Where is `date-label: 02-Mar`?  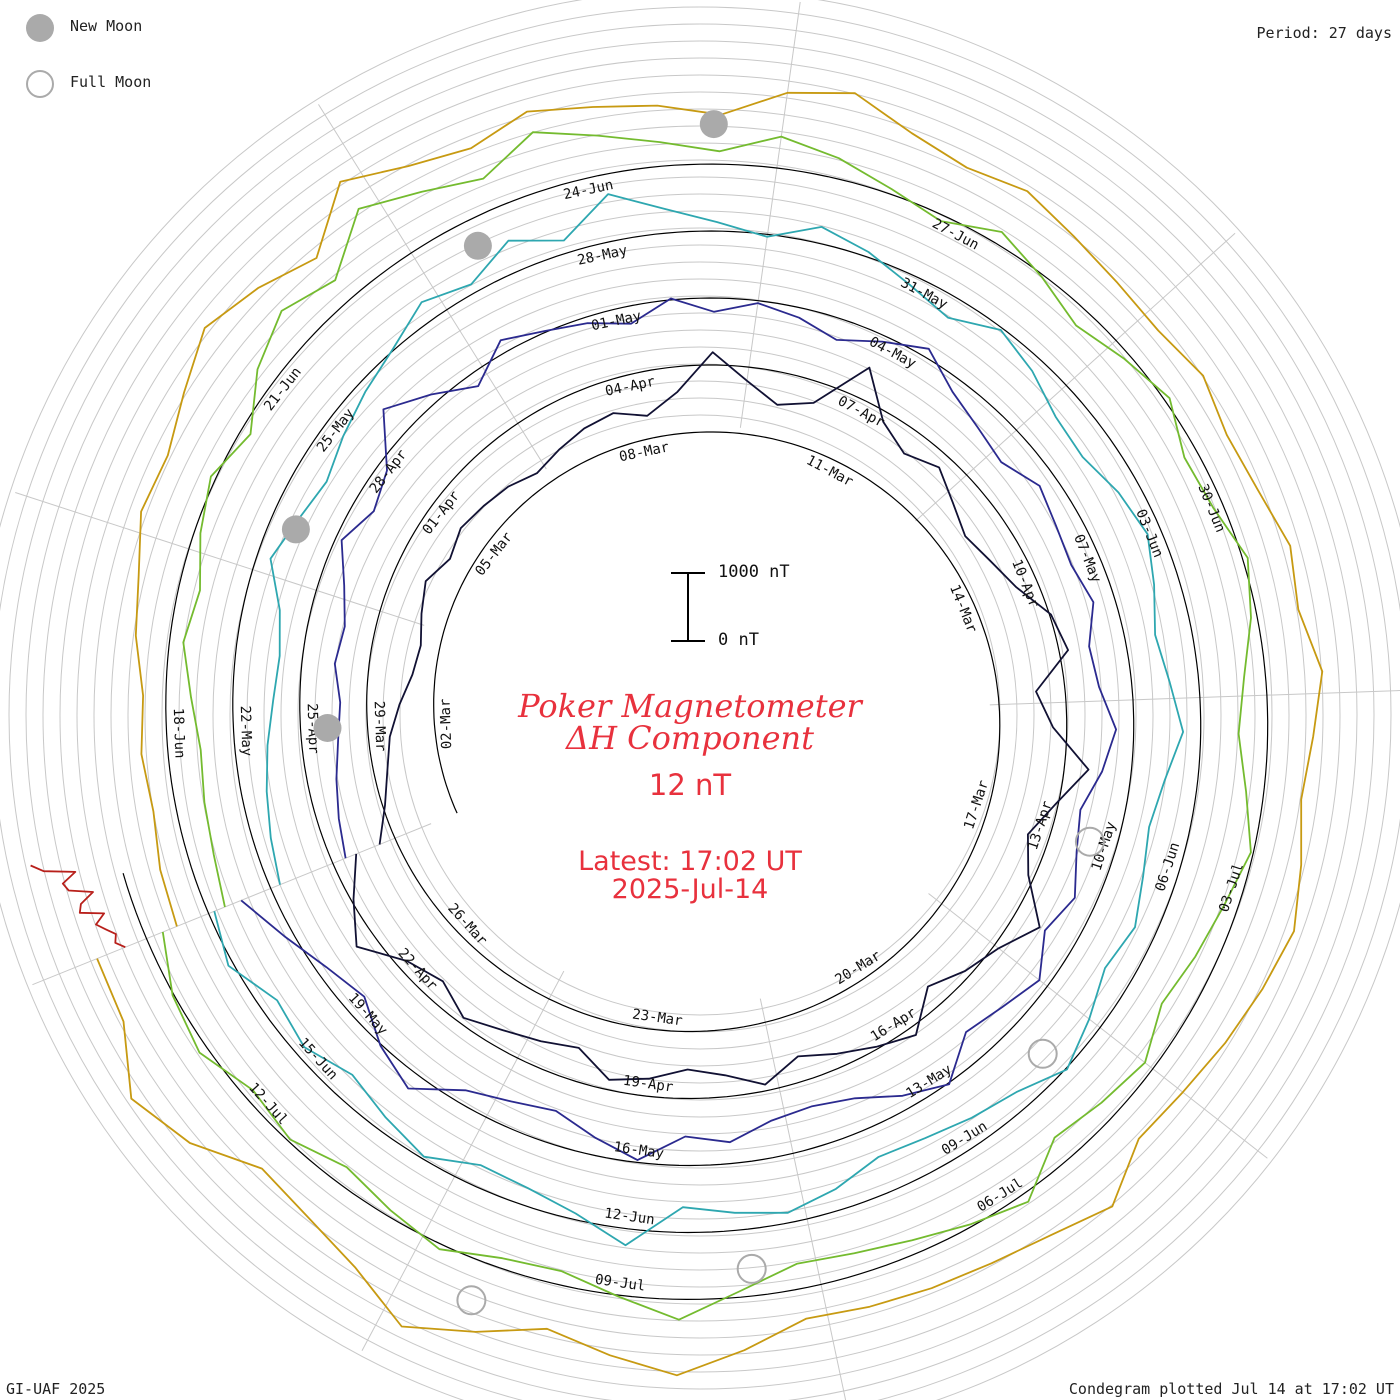
date-label: 02-Mar is located at coordinates (447, 723).